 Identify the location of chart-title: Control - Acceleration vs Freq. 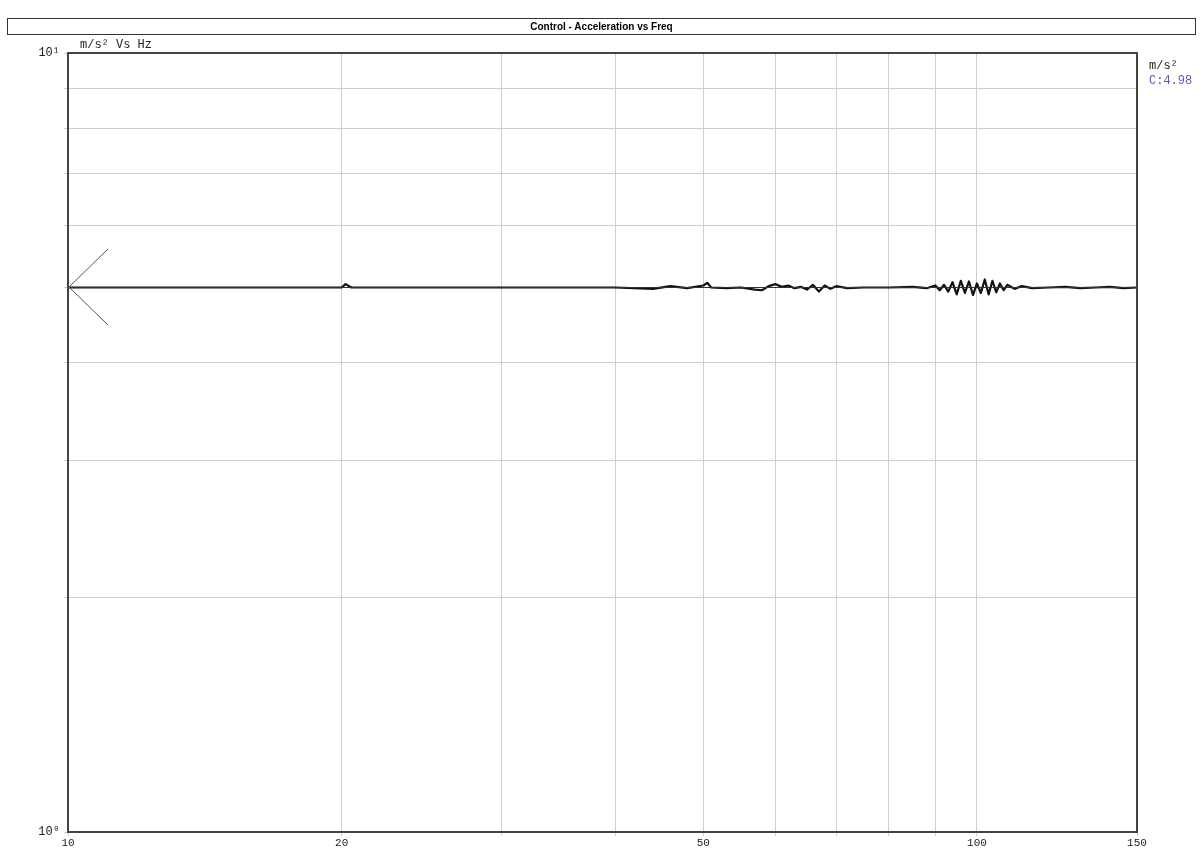
(601, 26).